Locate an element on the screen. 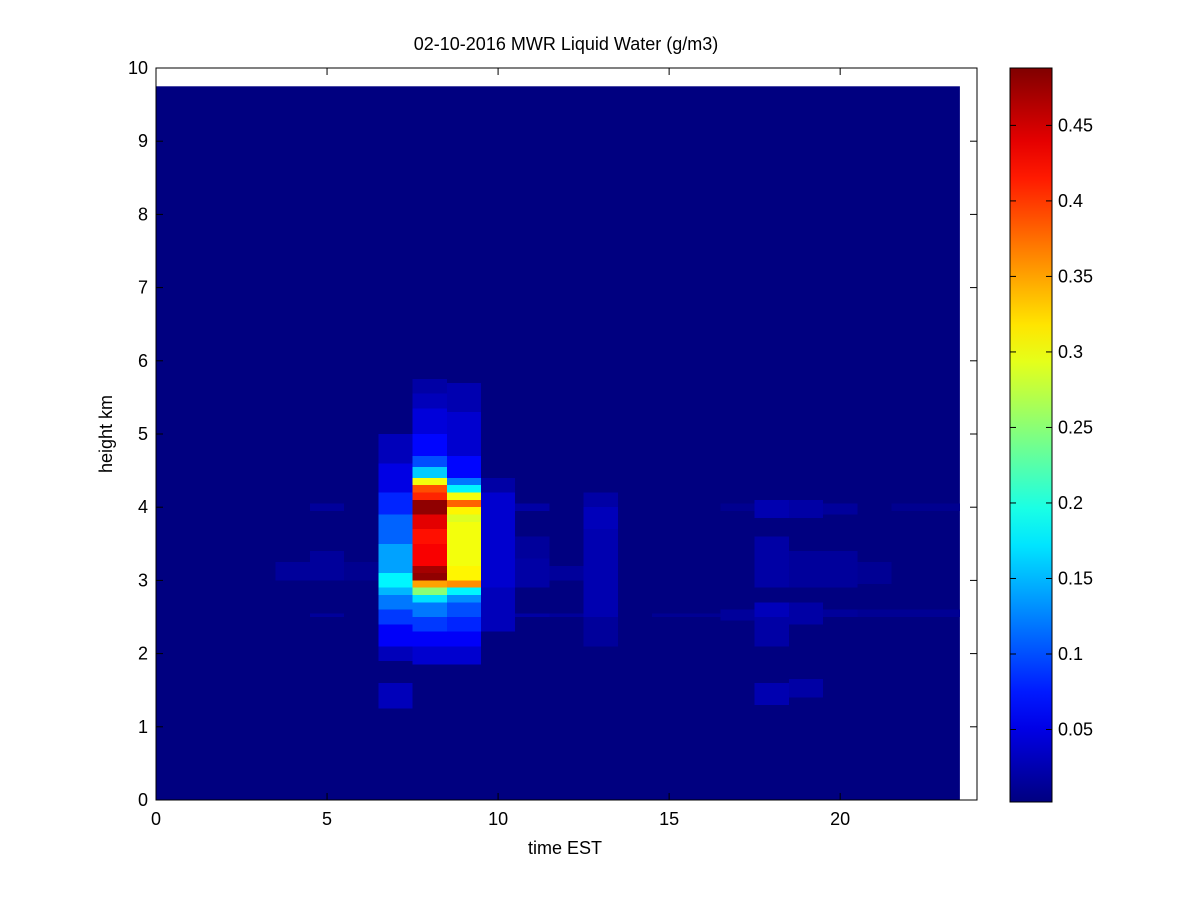 This screenshot has height=900, width=1200. x-axis-label: time EST is located at coordinates (565, 848).